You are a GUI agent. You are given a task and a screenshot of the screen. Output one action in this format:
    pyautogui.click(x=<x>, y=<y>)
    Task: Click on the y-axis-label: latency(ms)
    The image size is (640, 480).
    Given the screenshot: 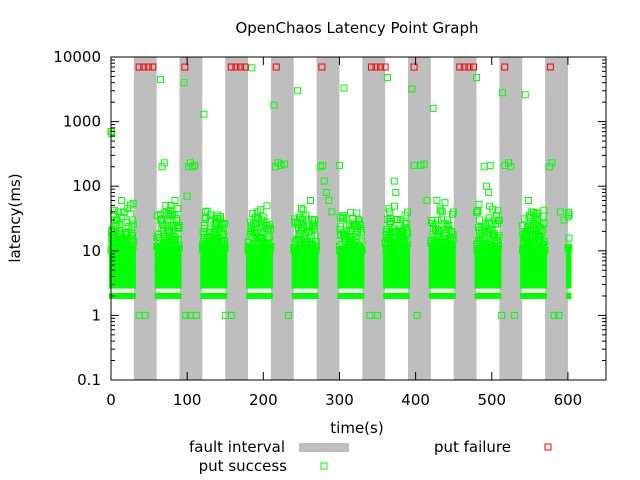 What is the action you would take?
    pyautogui.click(x=15, y=217)
    